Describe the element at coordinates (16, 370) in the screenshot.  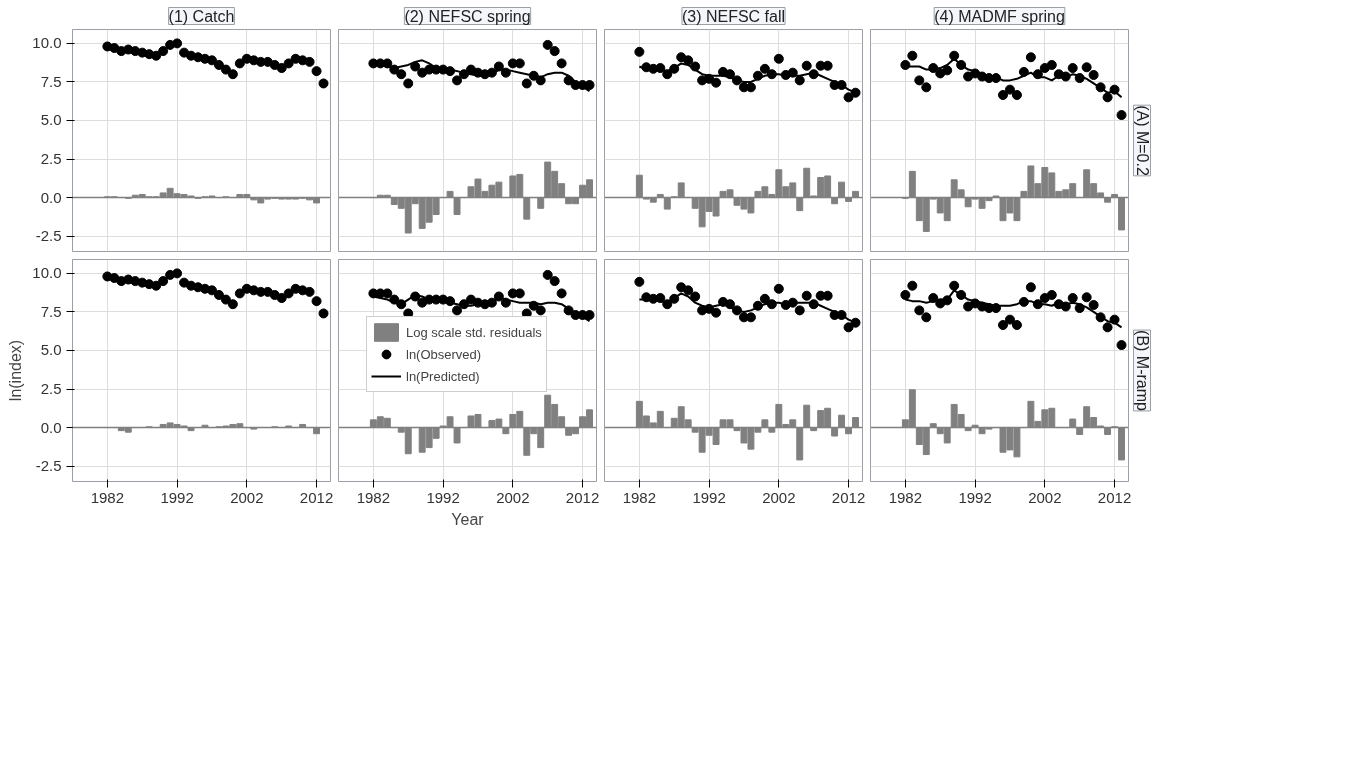
I see `y-axis-title: ln(index)` at that location.